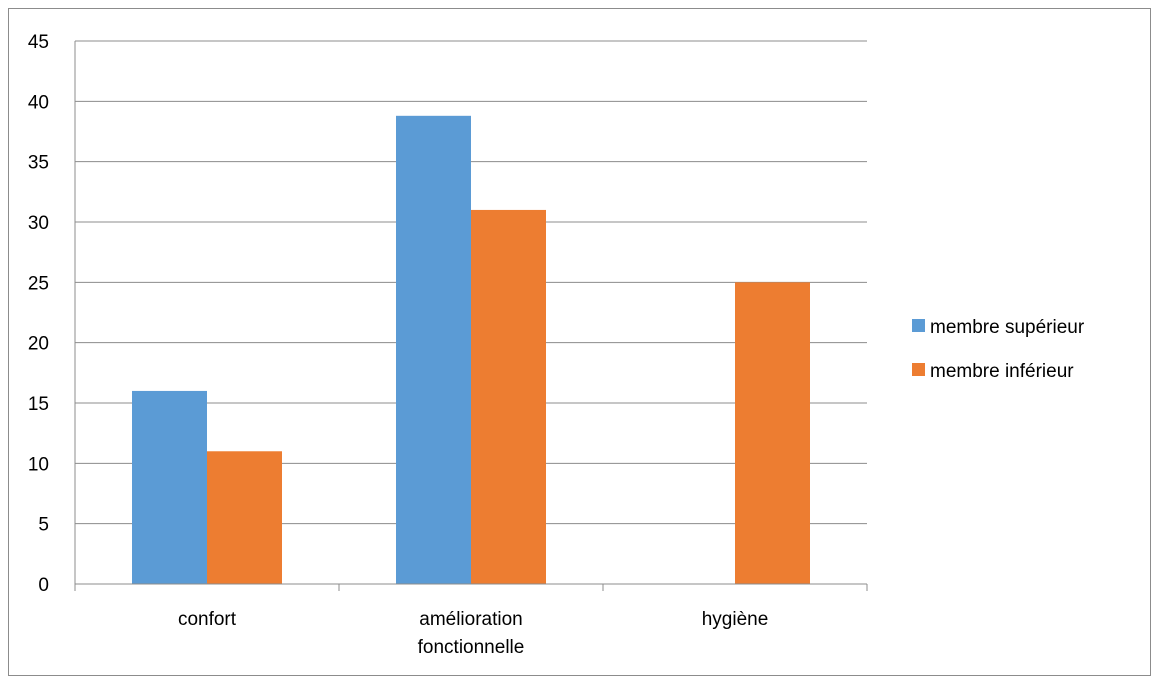  Describe the element at coordinates (38, 42) in the screenshot. I see `y-tick-label: 45` at that location.